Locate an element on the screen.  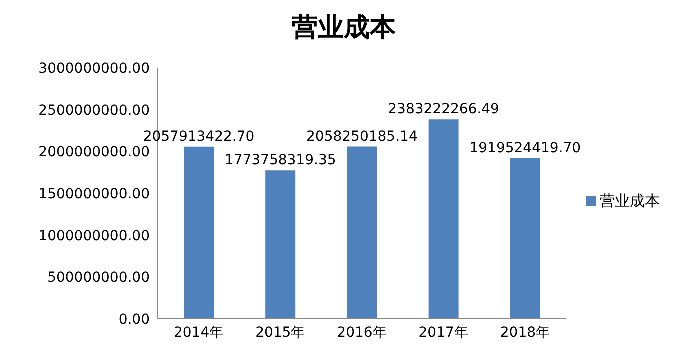
y-tick-label: 1000000000.00 is located at coordinates (94, 236).